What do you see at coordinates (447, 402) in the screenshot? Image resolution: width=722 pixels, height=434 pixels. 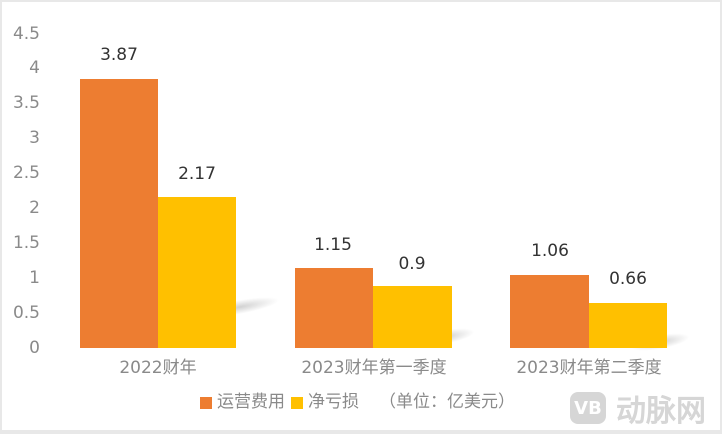 I see `unit-note: （单位：亿美元）` at bounding box center [447, 402].